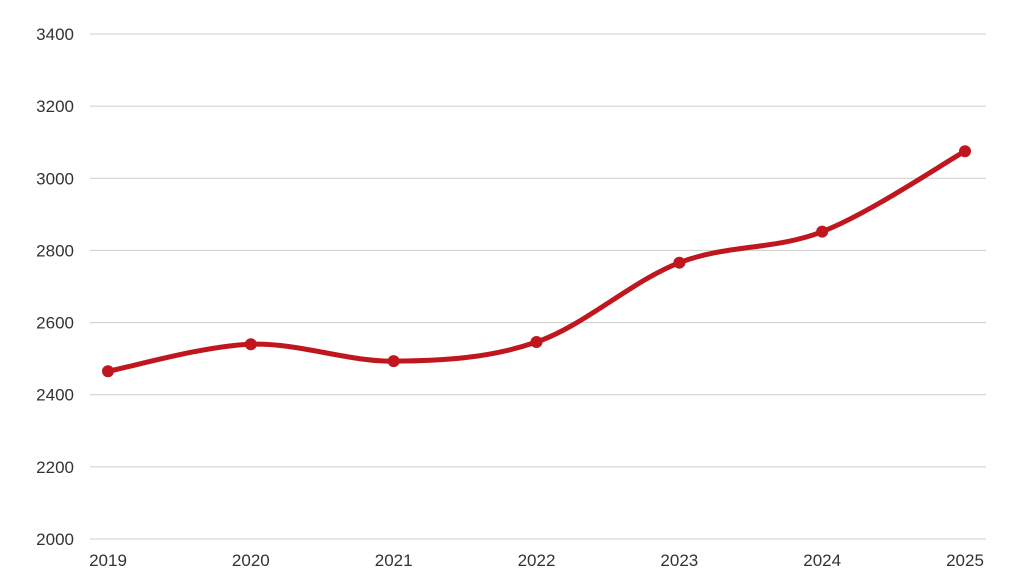  What do you see at coordinates (55, 467) in the screenshot?
I see `y-tick-label: 2200` at bounding box center [55, 467].